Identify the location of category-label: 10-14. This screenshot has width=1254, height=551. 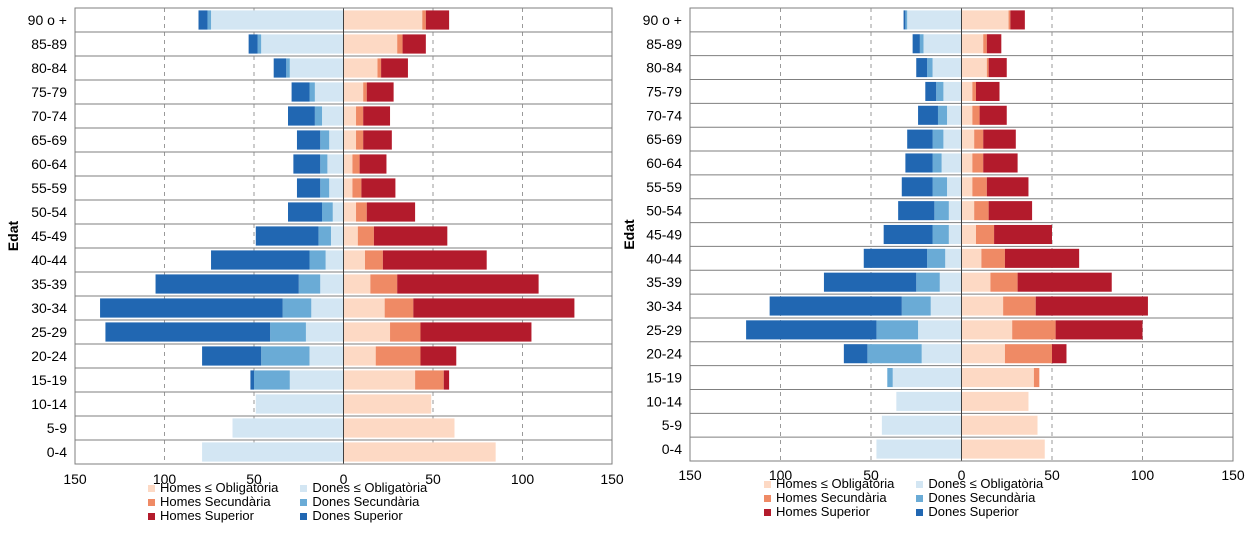
(664, 401).